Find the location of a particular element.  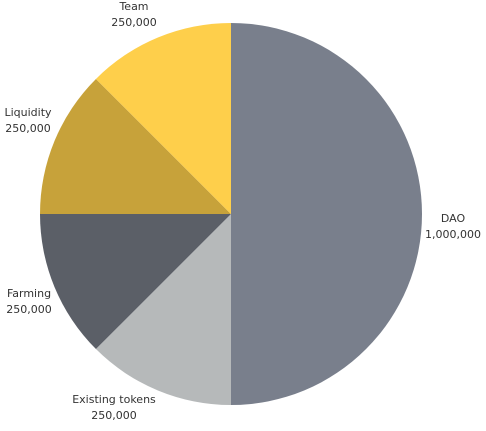

pie-slice-existing-tokens is located at coordinates (163, 309).